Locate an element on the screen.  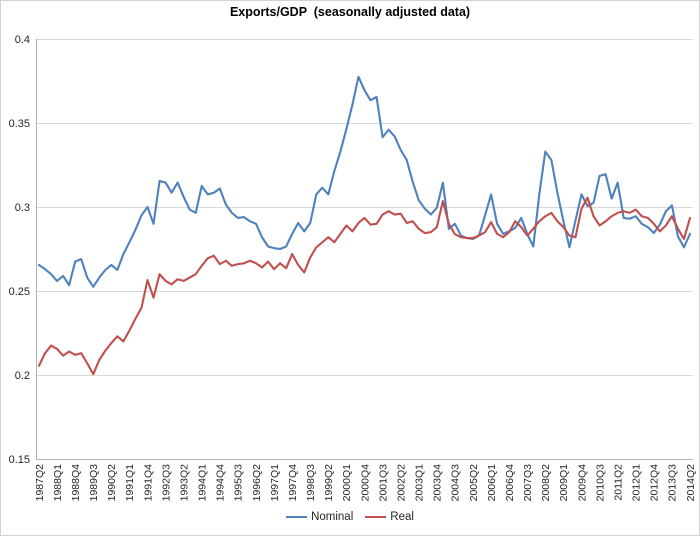
x-tick-label: 2011Q2 is located at coordinates (618, 482).